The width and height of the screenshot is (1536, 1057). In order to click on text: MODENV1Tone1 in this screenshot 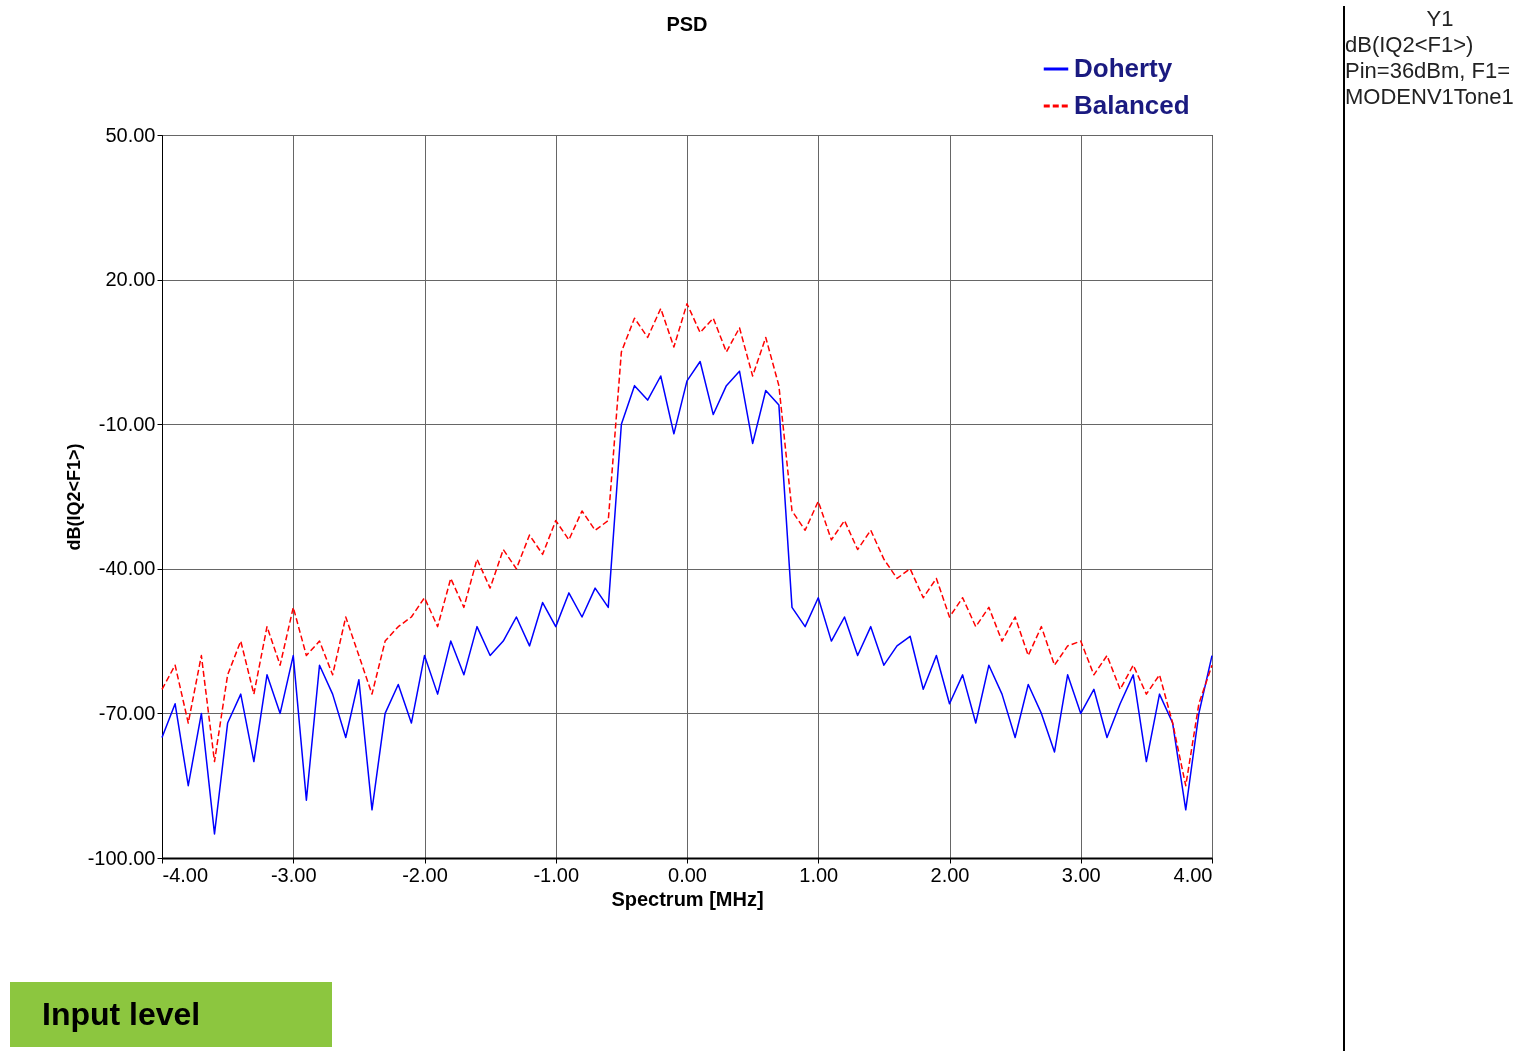, I will do `click(1430, 97)`.